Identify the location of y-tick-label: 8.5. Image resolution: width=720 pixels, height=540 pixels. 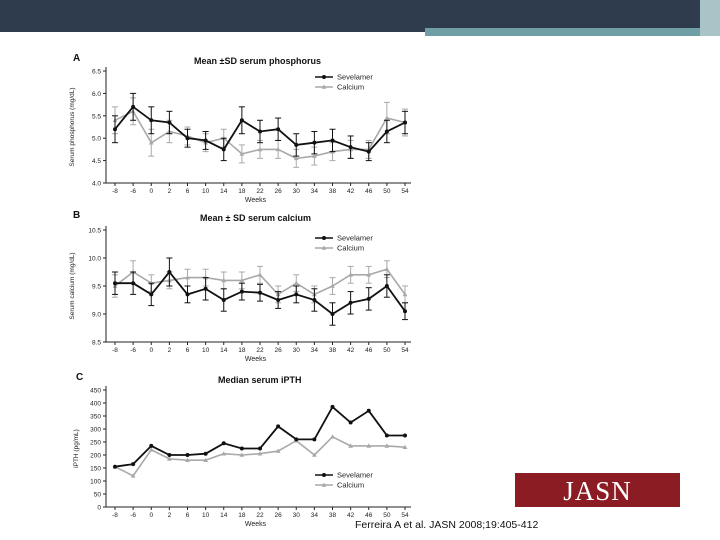
(96, 343).